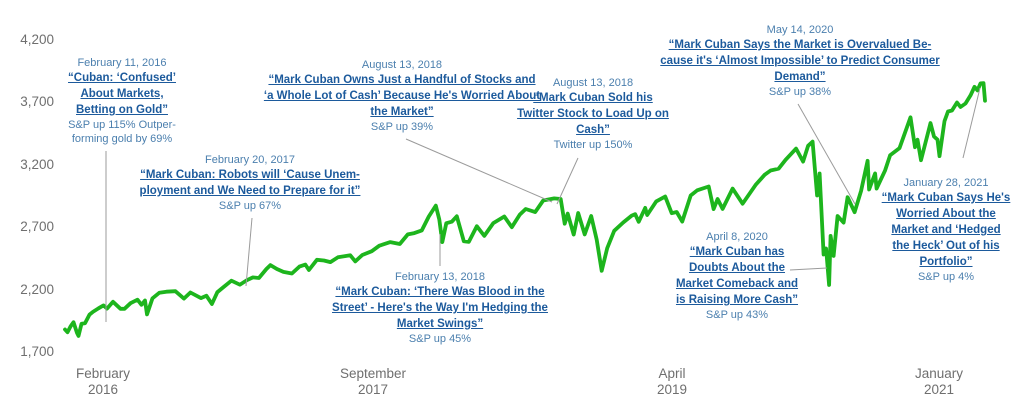 The image size is (1024, 409). Describe the element at coordinates (250, 206) in the screenshot. I see `annotation-stat: S&P up 67%` at that location.